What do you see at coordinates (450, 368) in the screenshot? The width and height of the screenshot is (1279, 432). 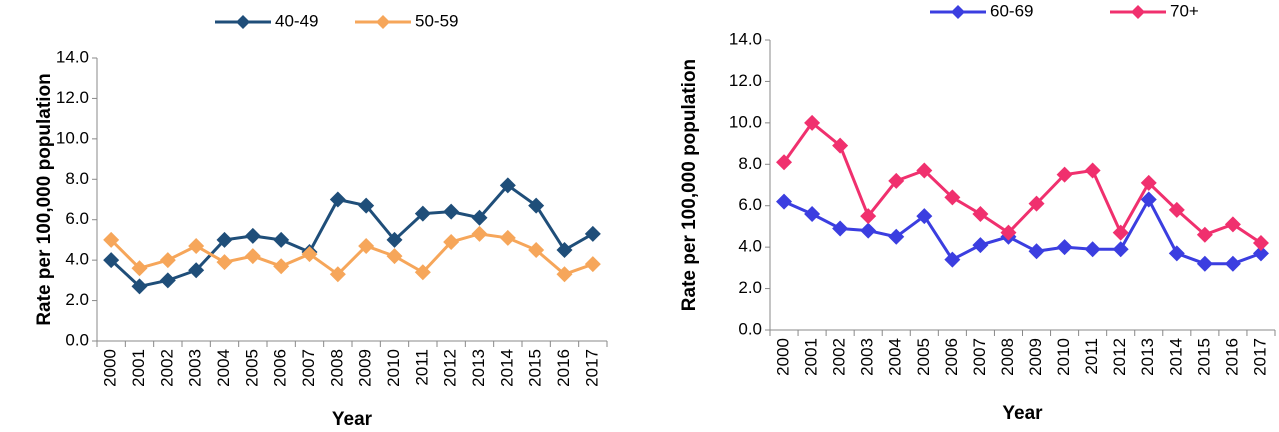 I see `x-tick-label: 2012` at bounding box center [450, 368].